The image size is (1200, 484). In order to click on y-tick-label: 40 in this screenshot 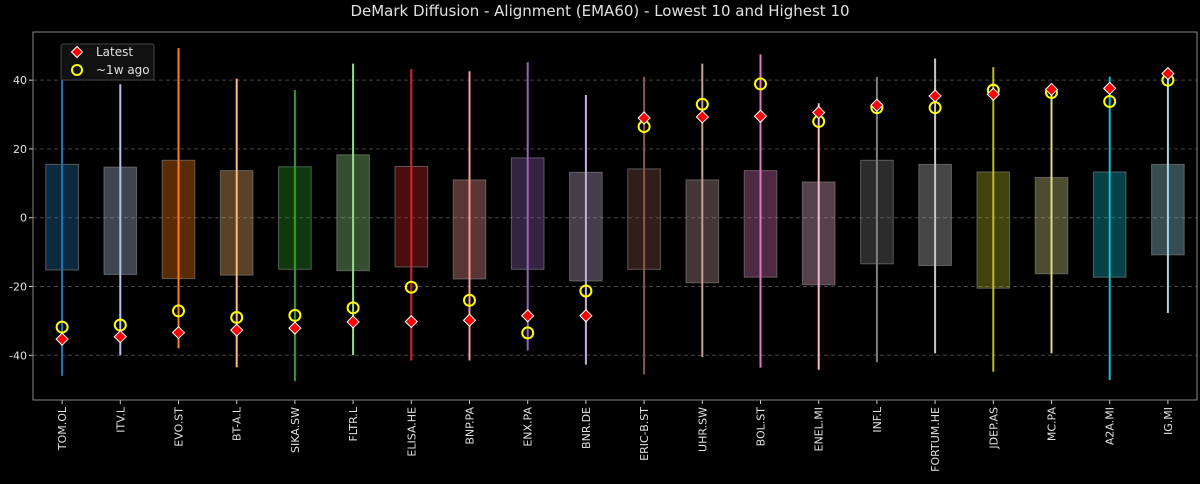, I will do `click(20, 80)`.